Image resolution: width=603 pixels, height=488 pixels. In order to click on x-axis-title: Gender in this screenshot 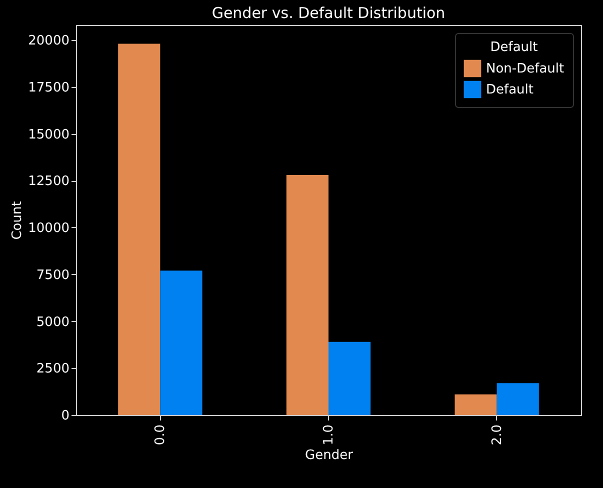, I will do `click(329, 456)`.